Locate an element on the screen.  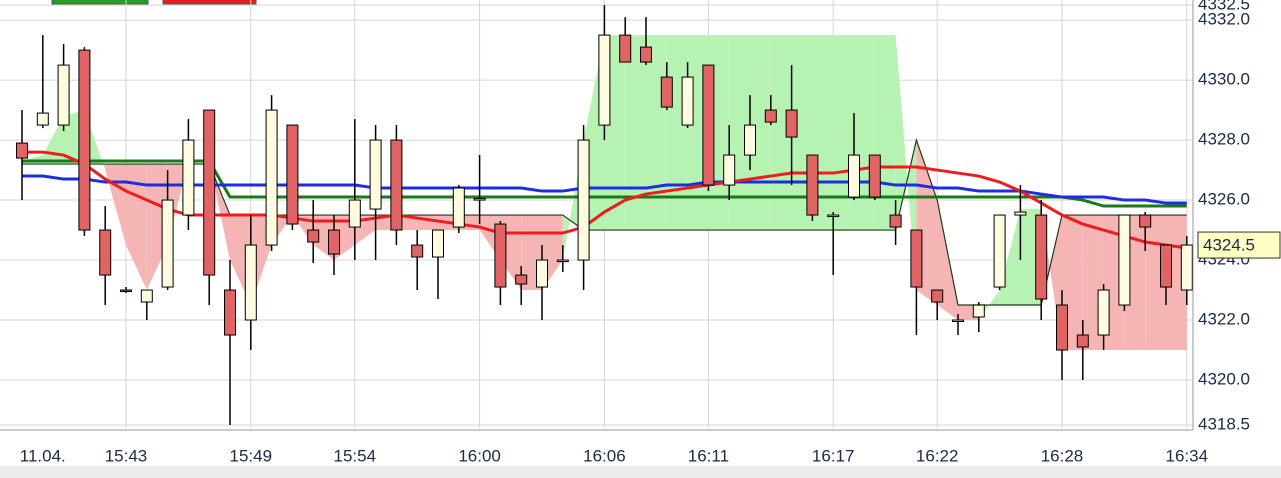
status-strip is located at coordinates (640, 472).